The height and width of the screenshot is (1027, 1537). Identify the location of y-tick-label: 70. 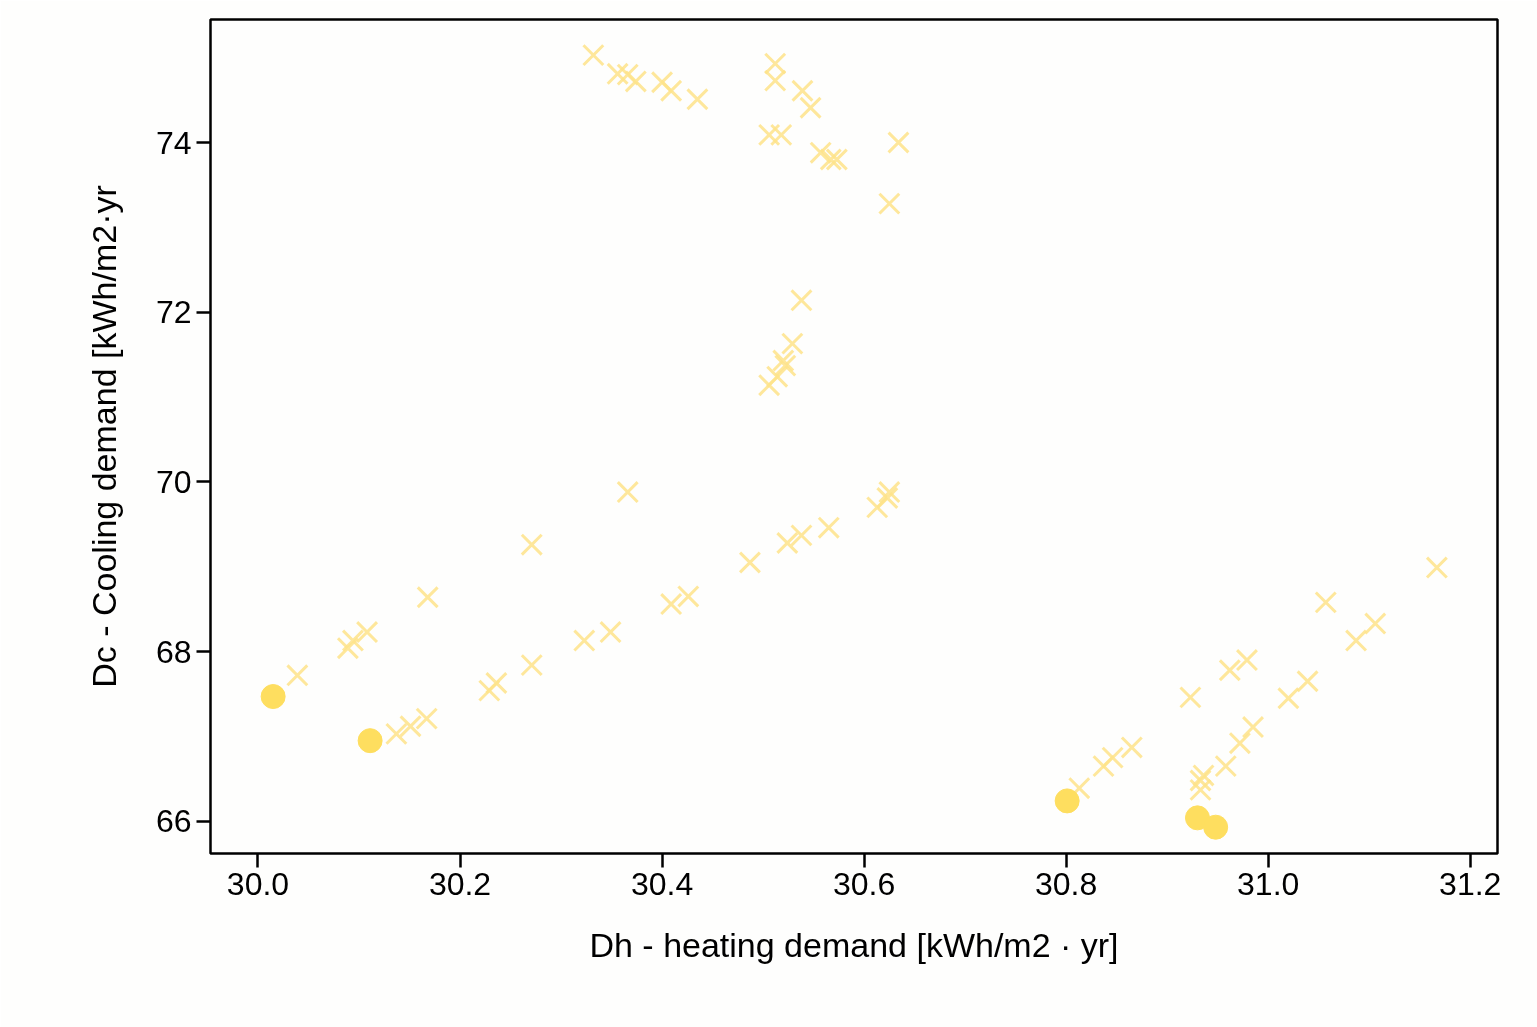
(173, 481).